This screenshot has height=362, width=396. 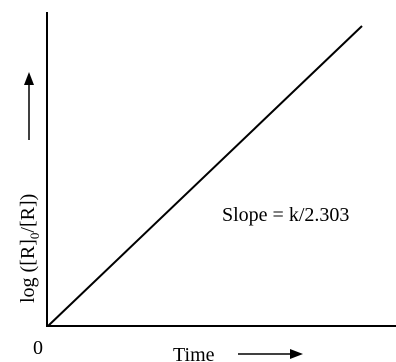 What do you see at coordinates (270, 354) in the screenshot?
I see `x-axis-arrow` at bounding box center [270, 354].